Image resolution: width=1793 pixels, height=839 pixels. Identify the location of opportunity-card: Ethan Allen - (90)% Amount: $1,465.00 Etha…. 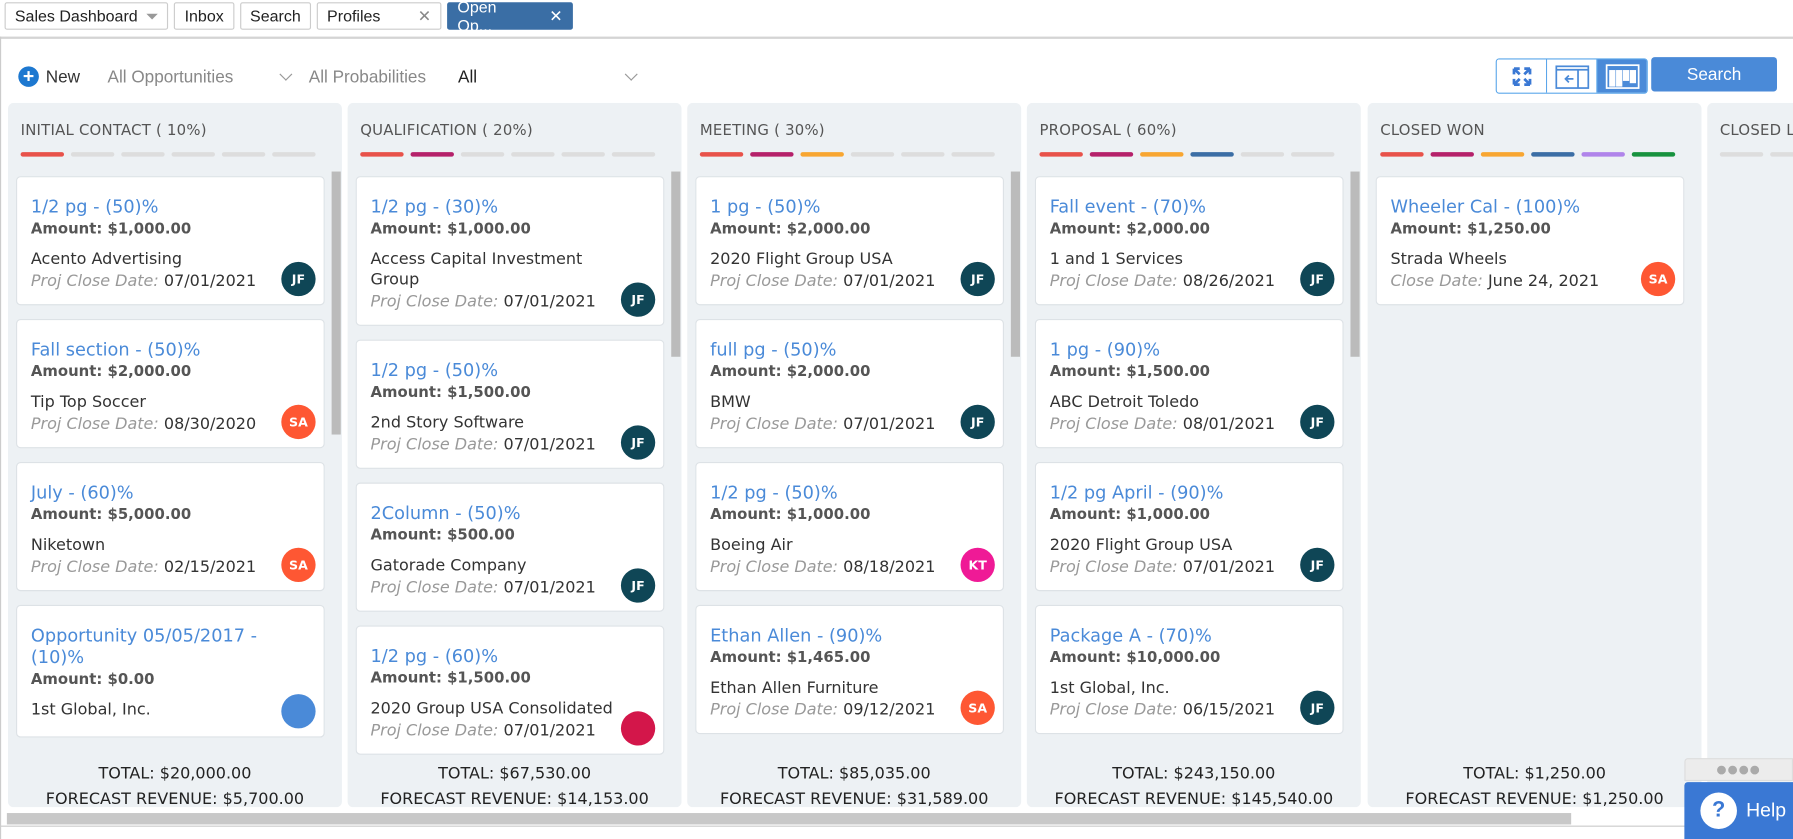
(849, 669).